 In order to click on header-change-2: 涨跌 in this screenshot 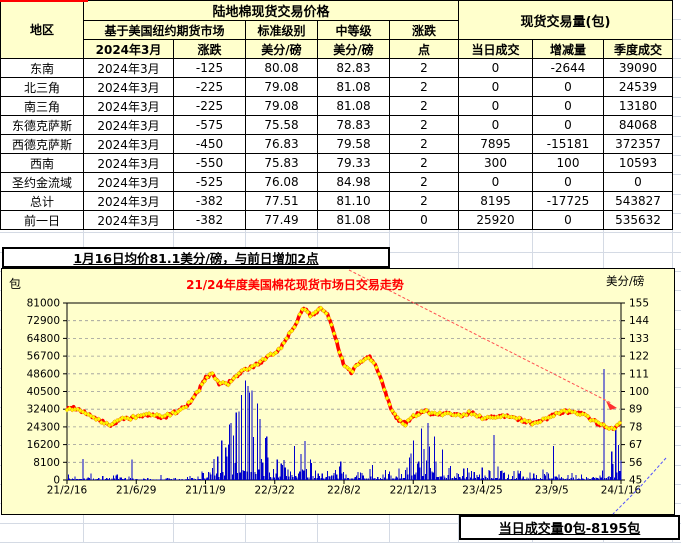, I will do `click(209, 49)`.